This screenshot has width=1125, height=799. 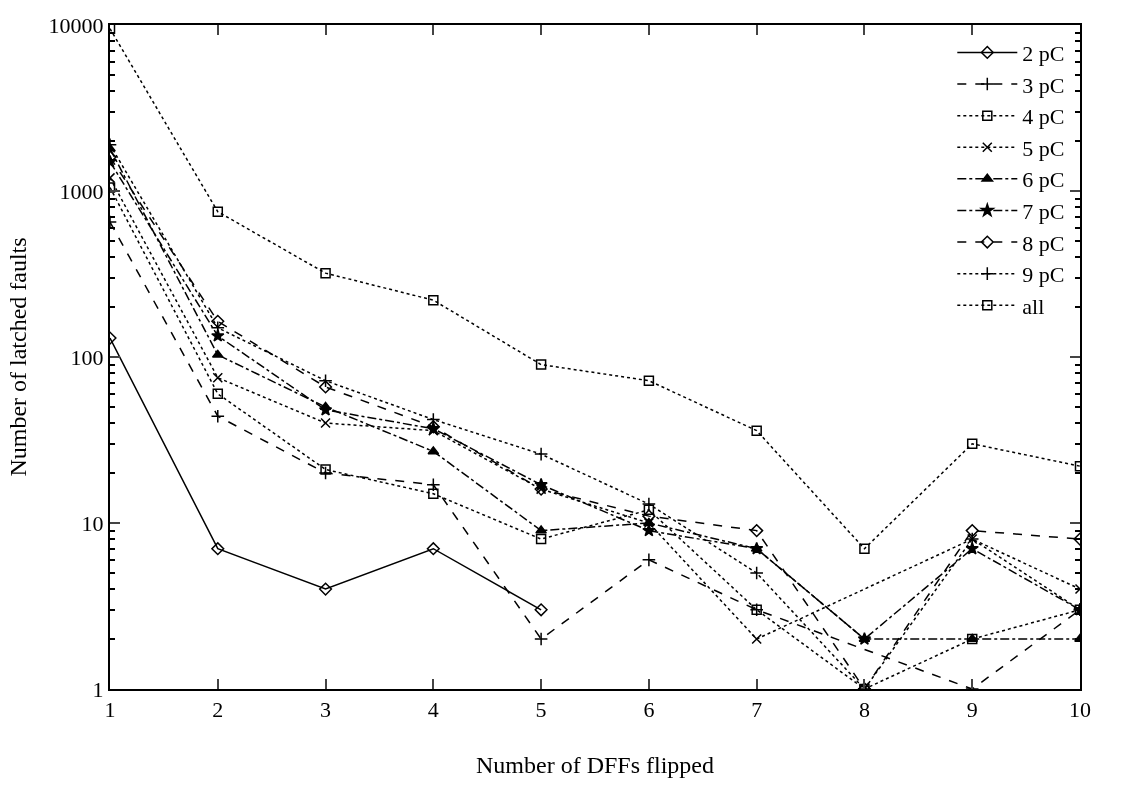 I want to click on legend-label: 2 pC, so click(x=1043, y=54).